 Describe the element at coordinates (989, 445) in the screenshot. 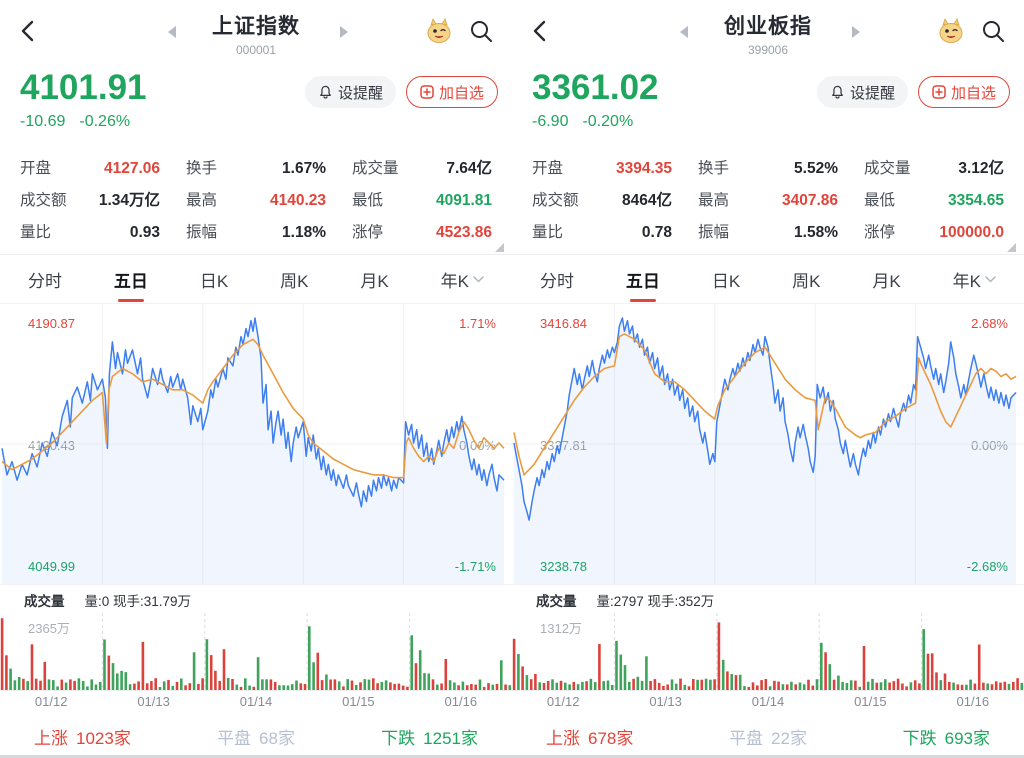

I see `pct-axis-mid: 0.00%` at that location.